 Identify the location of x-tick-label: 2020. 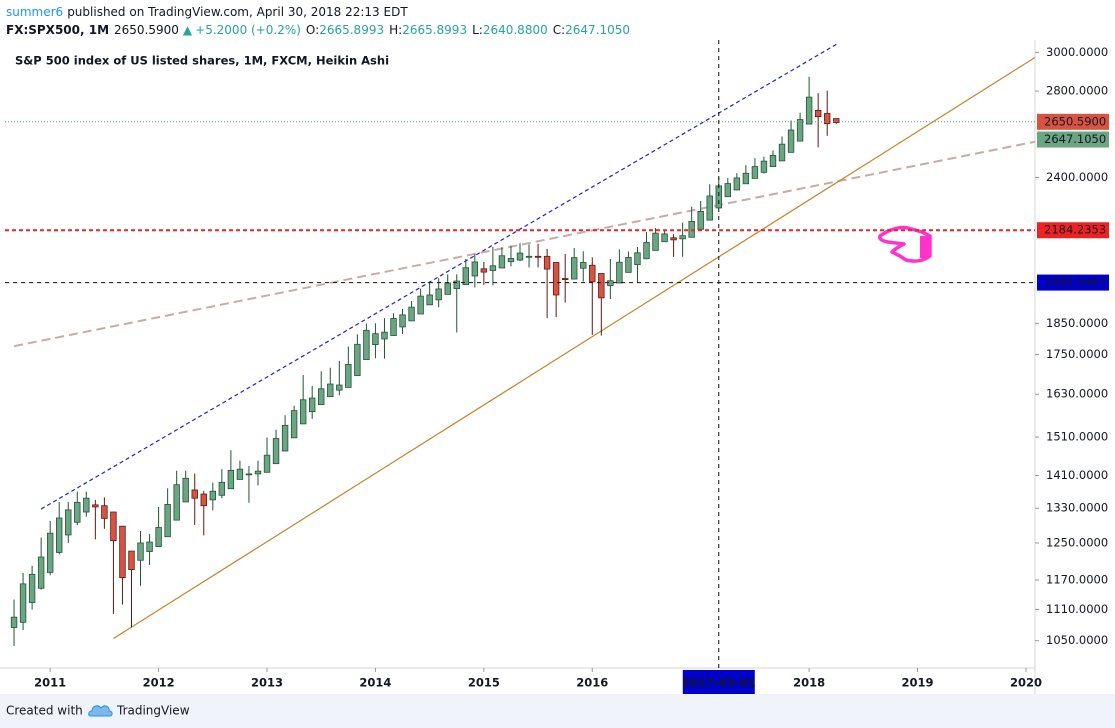
(1026, 683).